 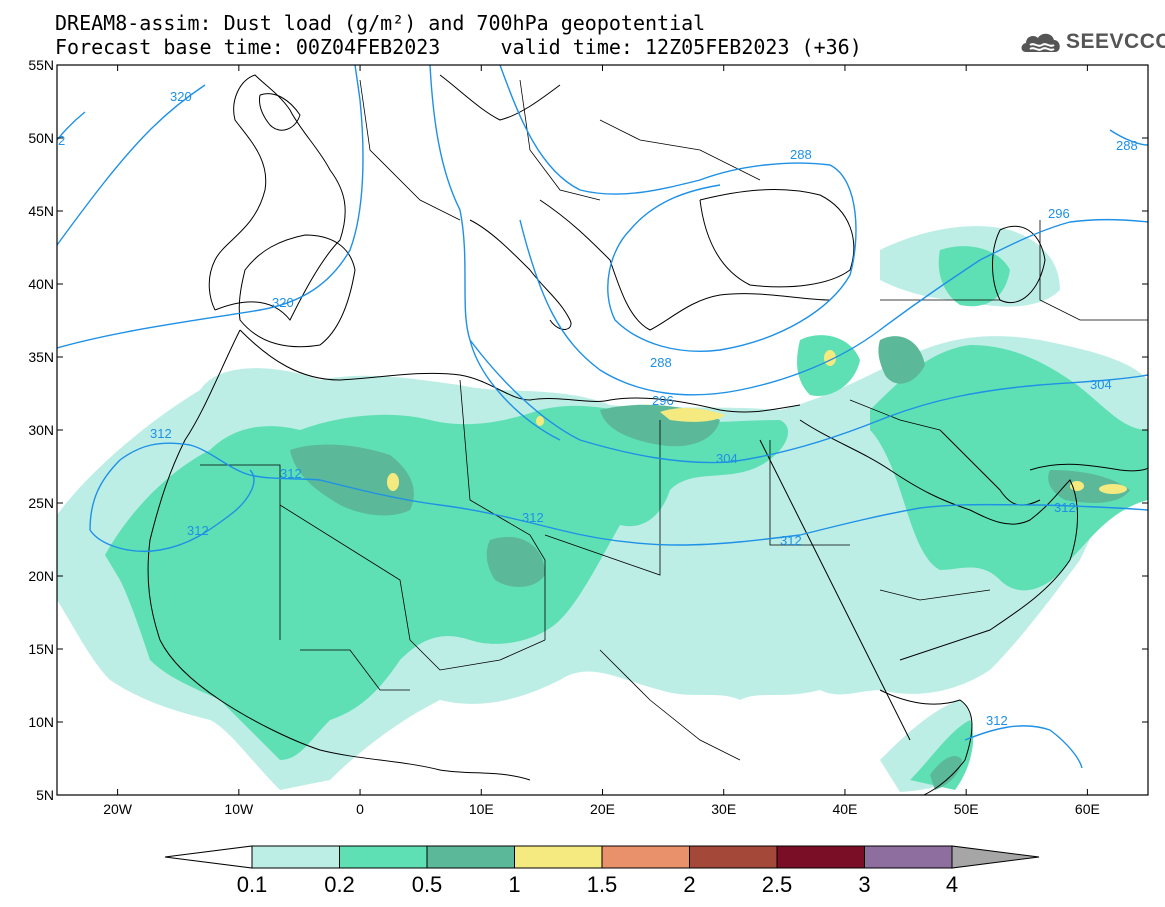 What do you see at coordinates (777, 884) in the screenshot?
I see `colorbar-level-label: 2.5` at bounding box center [777, 884].